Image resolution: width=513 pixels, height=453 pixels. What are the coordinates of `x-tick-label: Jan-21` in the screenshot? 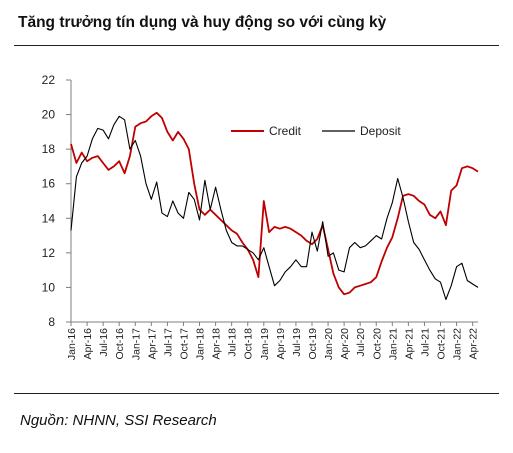 It's located at (393, 344).